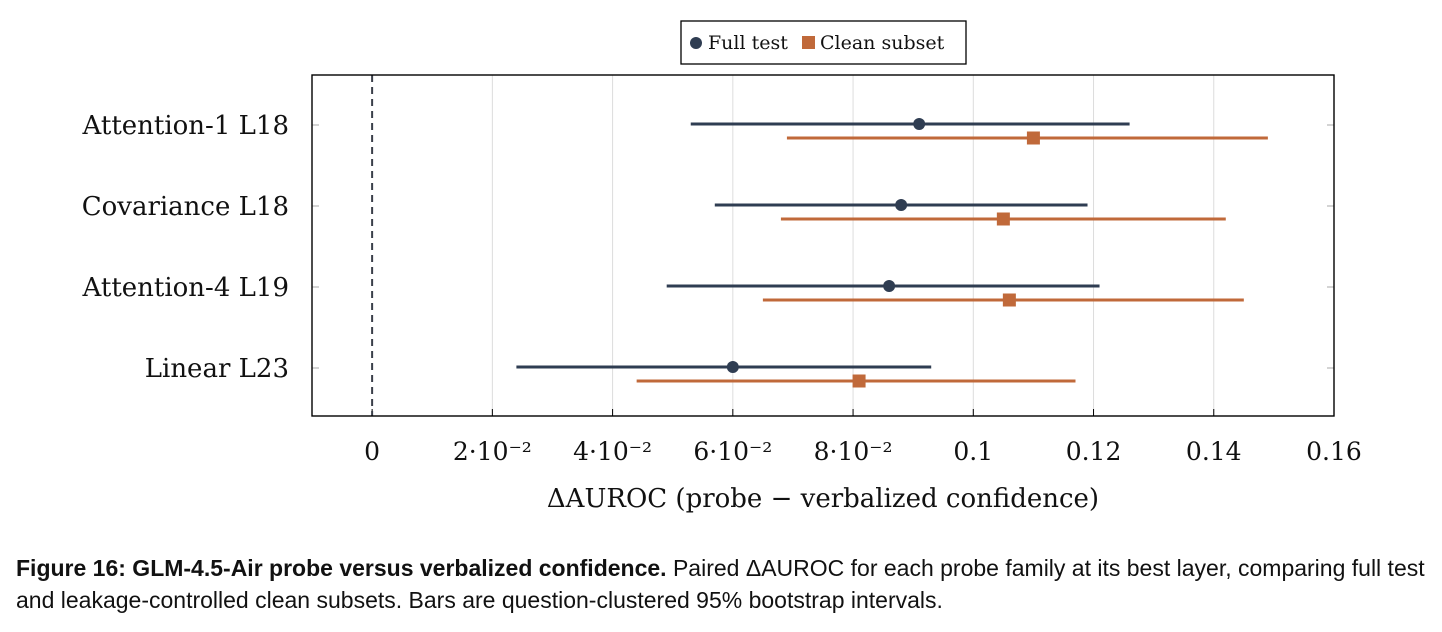 The width and height of the screenshot is (1442, 632). Describe the element at coordinates (732, 451) in the screenshot. I see `x-tick-label-3: 6·10⁻²` at that location.